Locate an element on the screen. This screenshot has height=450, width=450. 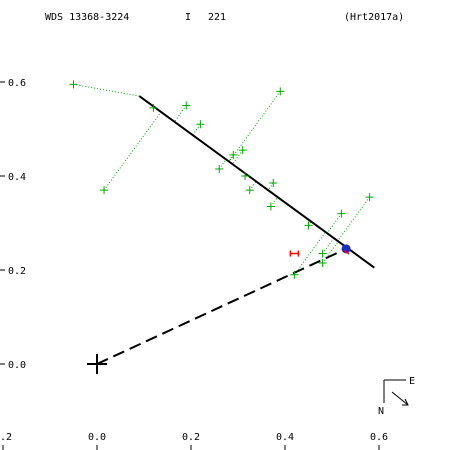
orbit-ref-label: (Hrt2017a) is located at coordinates (374, 17).